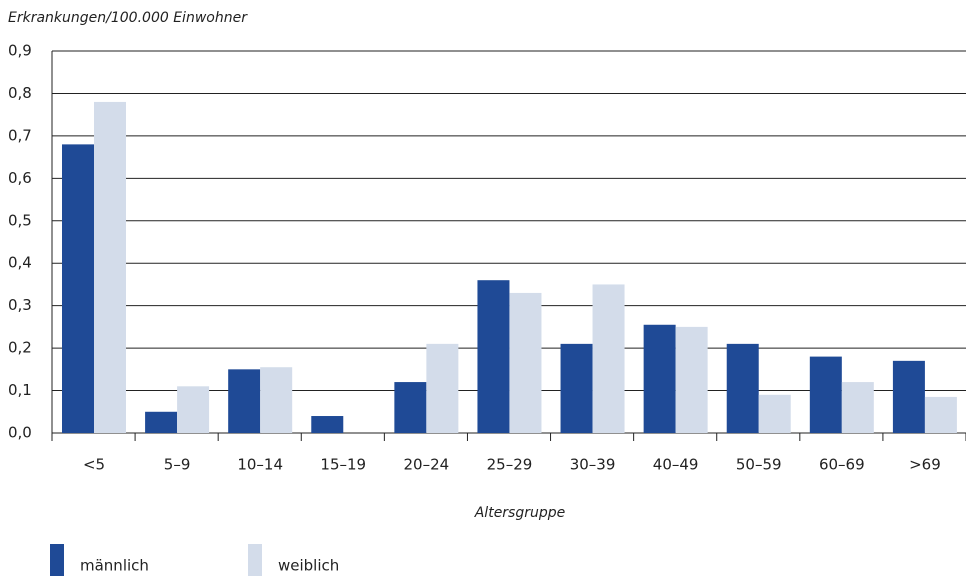 The height and width of the screenshot is (576, 966). What do you see at coordinates (20, 178) in the screenshot?
I see `y-tick-label: 0,6` at bounding box center [20, 178].